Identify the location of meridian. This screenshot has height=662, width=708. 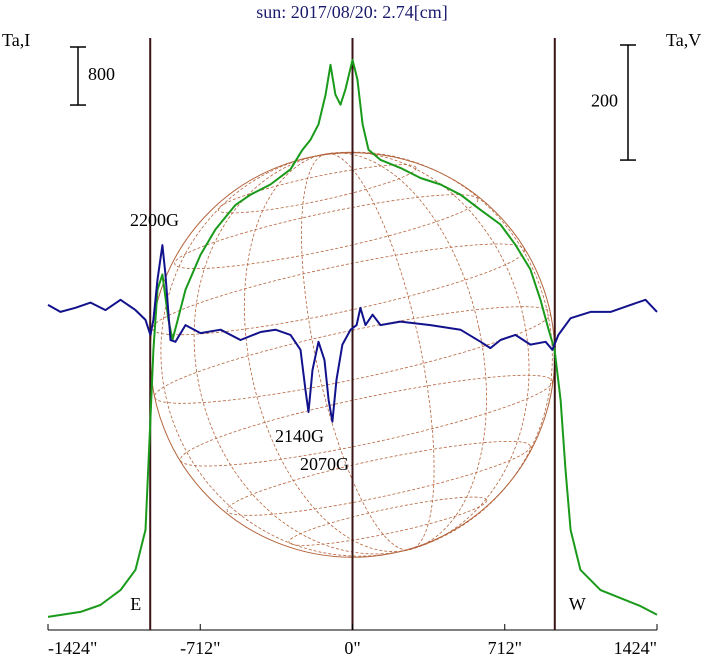
(368, 352).